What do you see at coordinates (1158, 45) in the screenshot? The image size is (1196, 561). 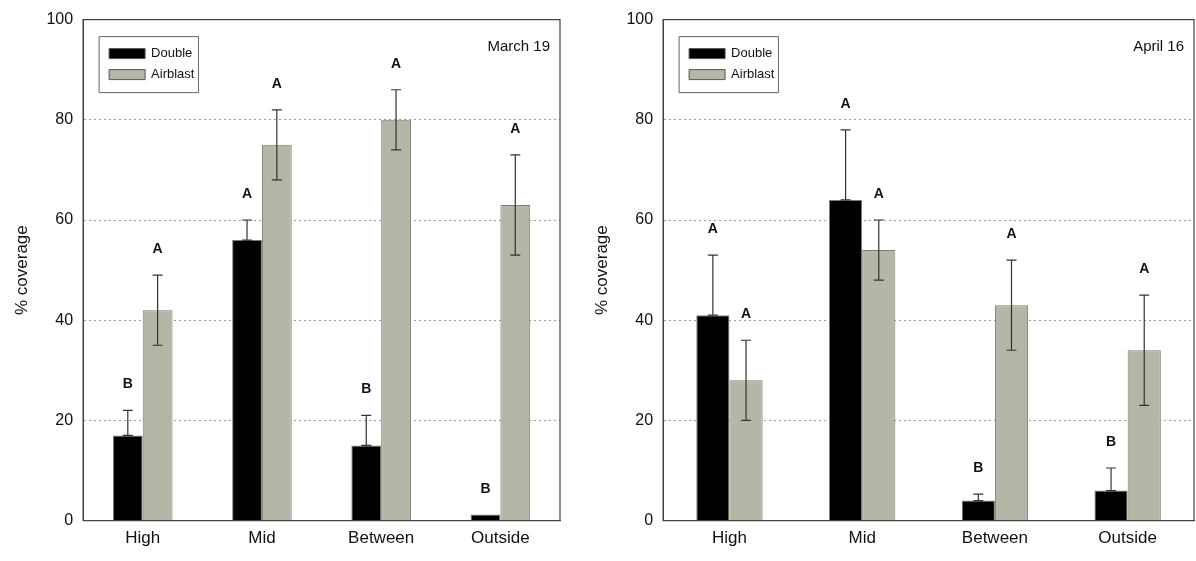 I see `text: April 16` at bounding box center [1158, 45].